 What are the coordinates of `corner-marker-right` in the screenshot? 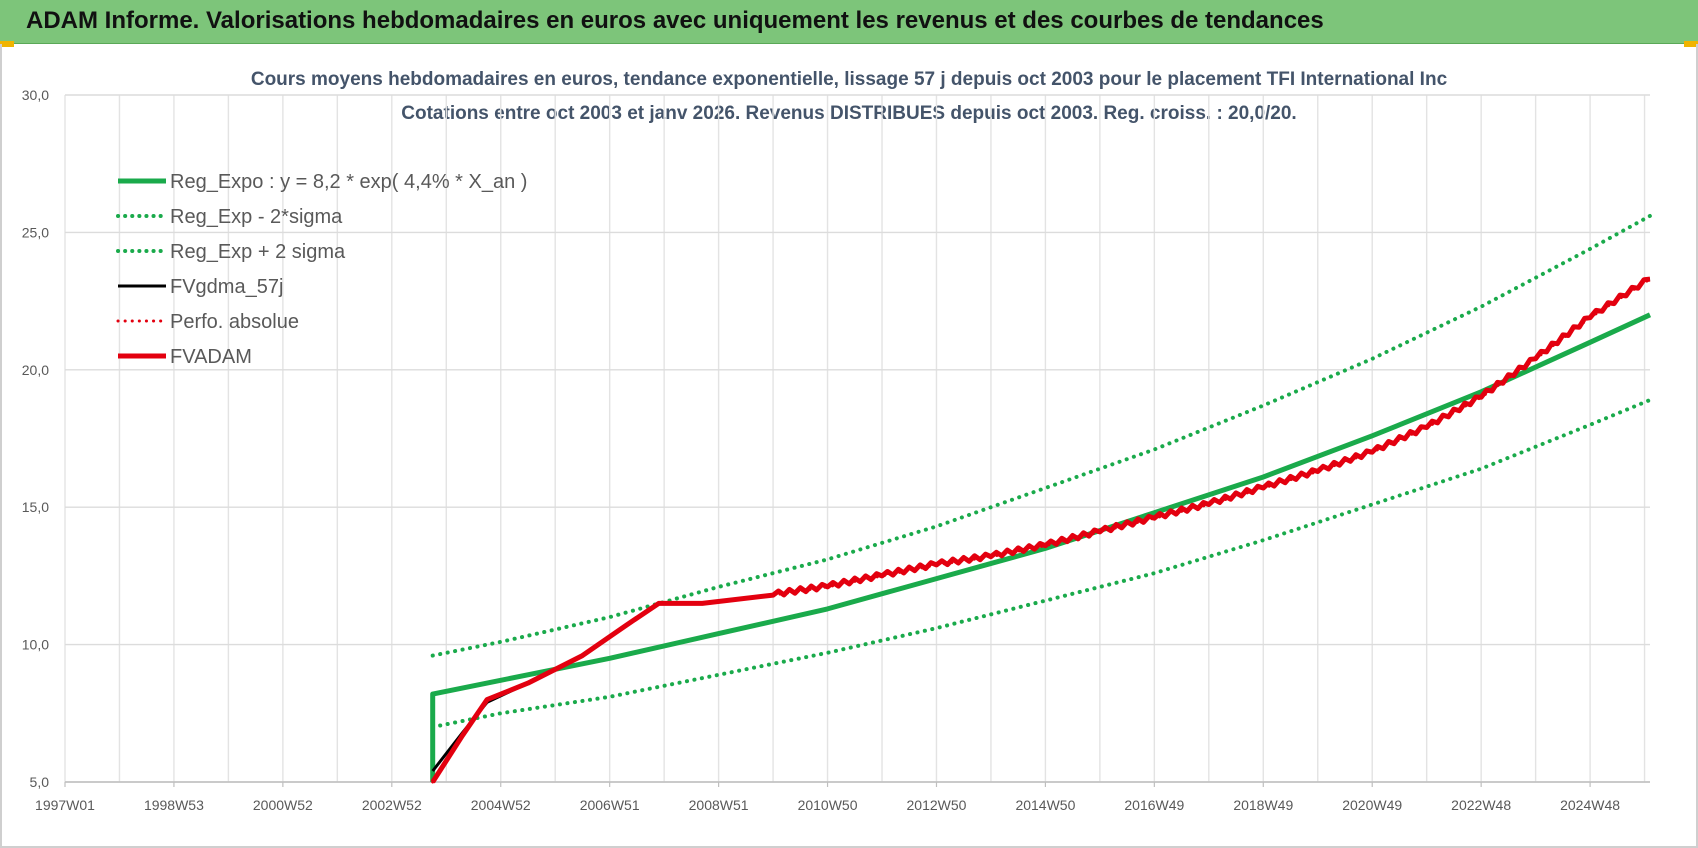 It's located at (1691, 44).